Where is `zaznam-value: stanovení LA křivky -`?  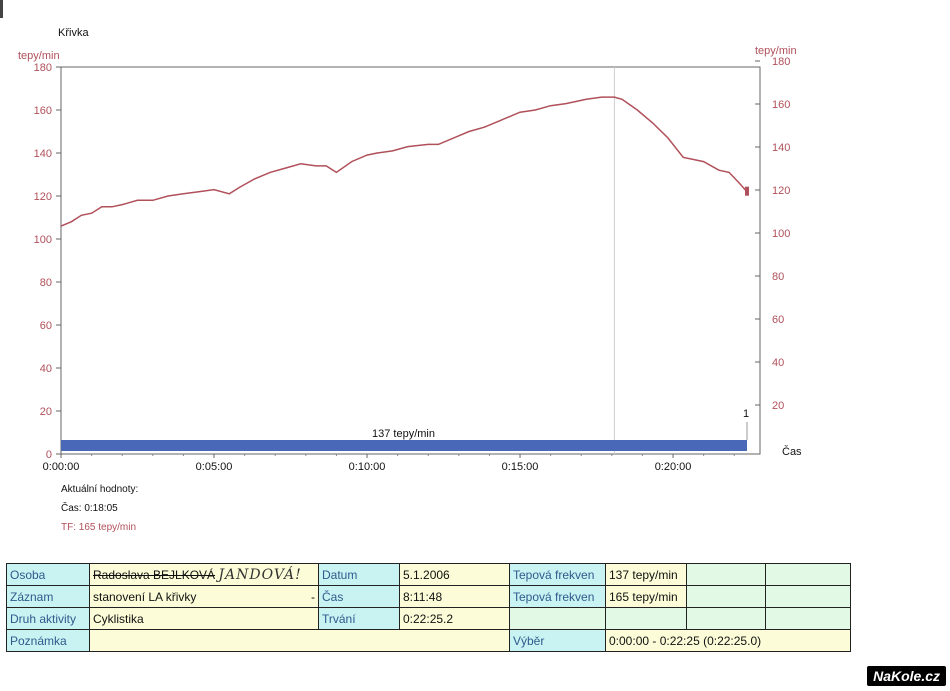 zaznam-value: stanovení LA křivky - is located at coordinates (204, 596).